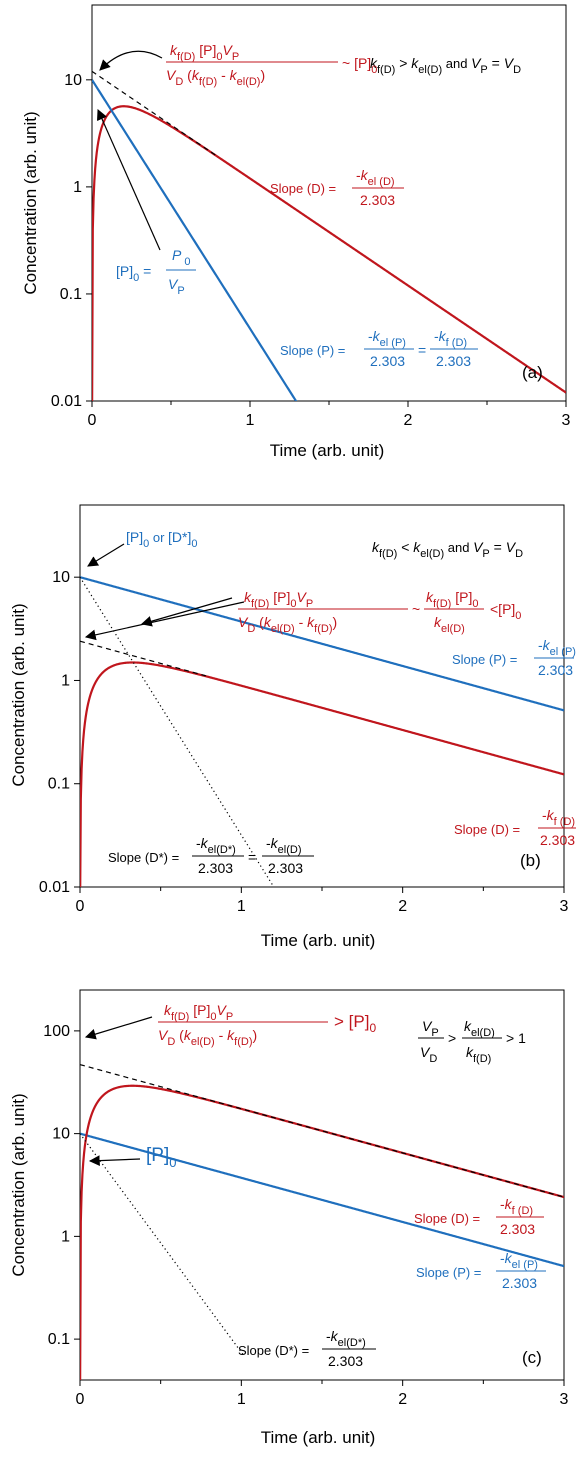  Describe the element at coordinates (478, 1054) in the screenshot. I see `svg-text: kf(D)` at that location.